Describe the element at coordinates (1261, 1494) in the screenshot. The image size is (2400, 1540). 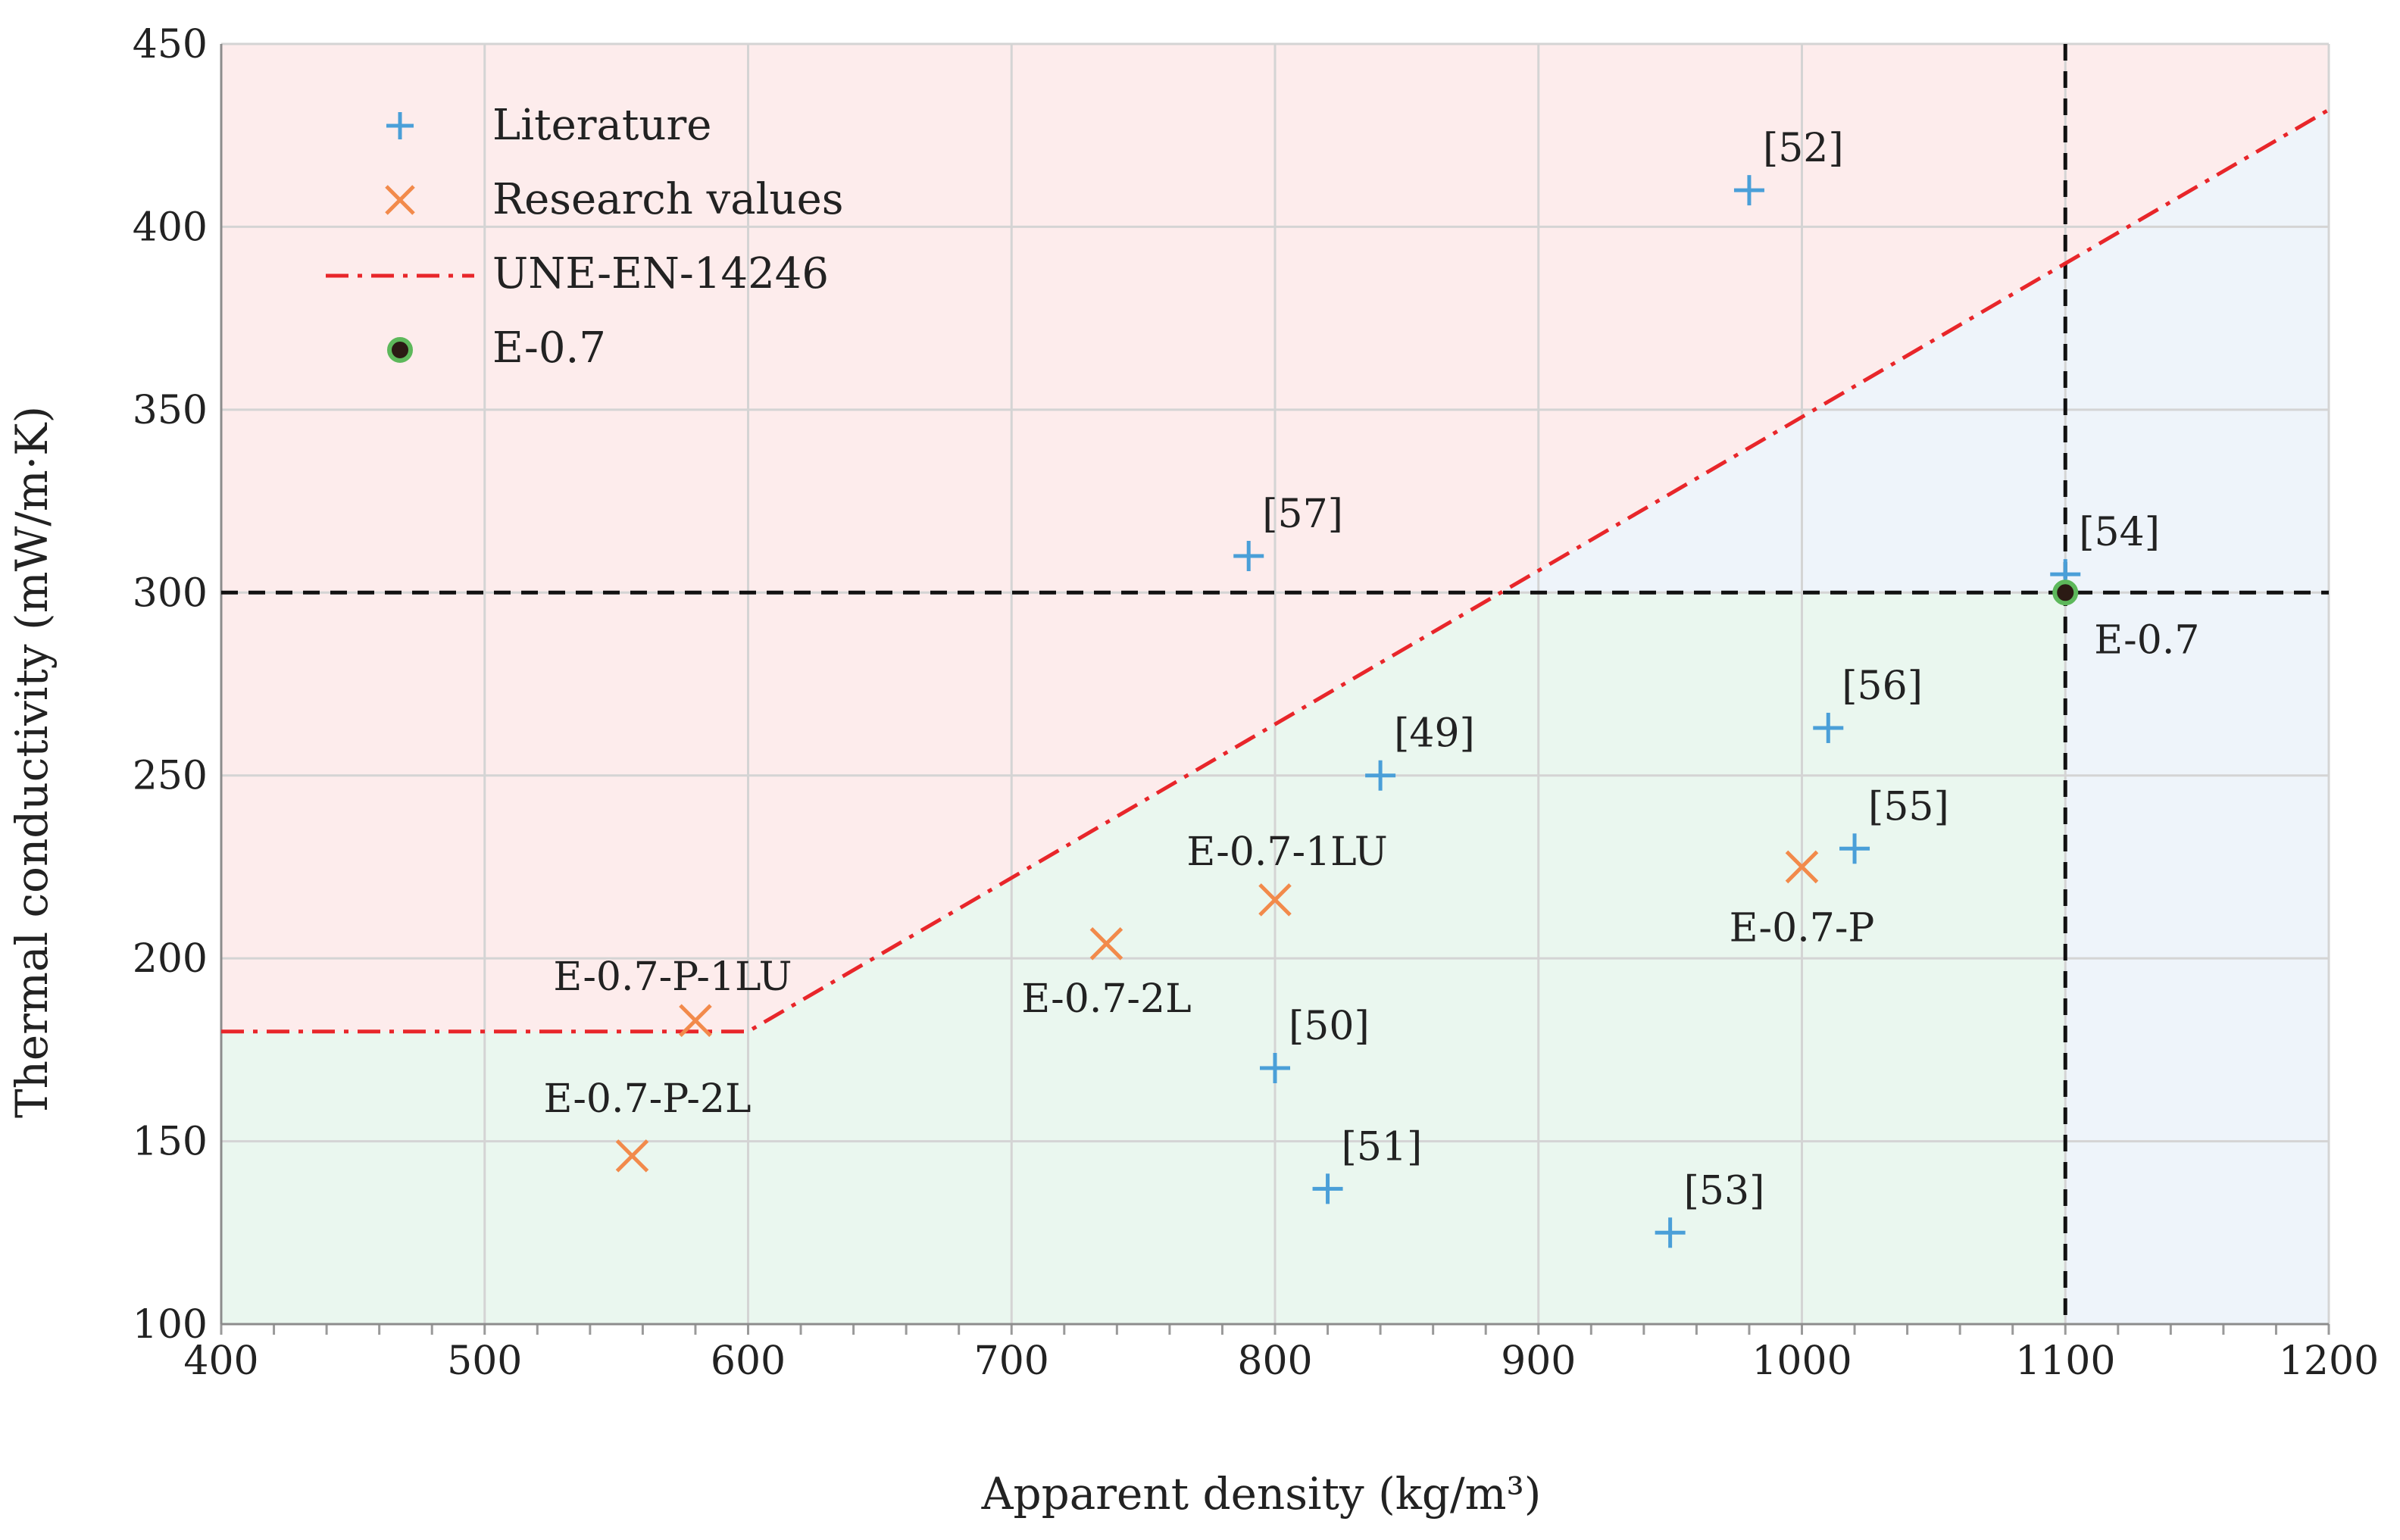
I see `x-axis-title: Apparent density (kg/m³)` at that location.